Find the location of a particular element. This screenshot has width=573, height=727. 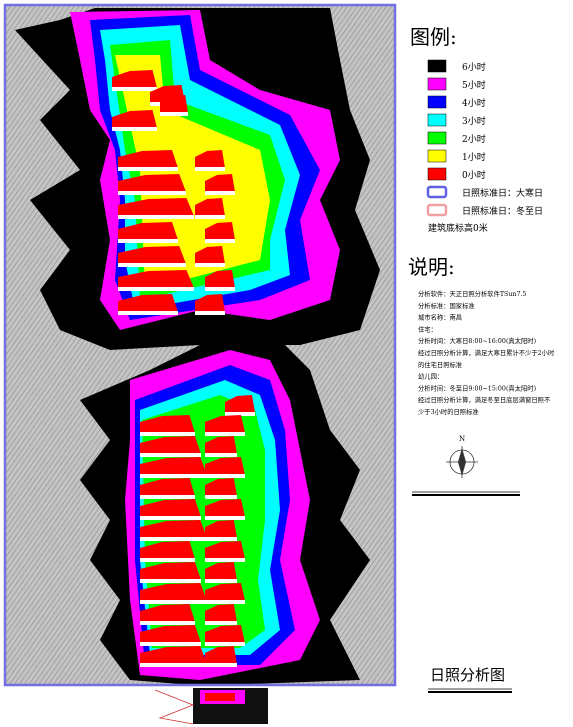

note-line: 分析时间：大寒日8:00~16:00(真太阳时) is located at coordinates (477, 340).